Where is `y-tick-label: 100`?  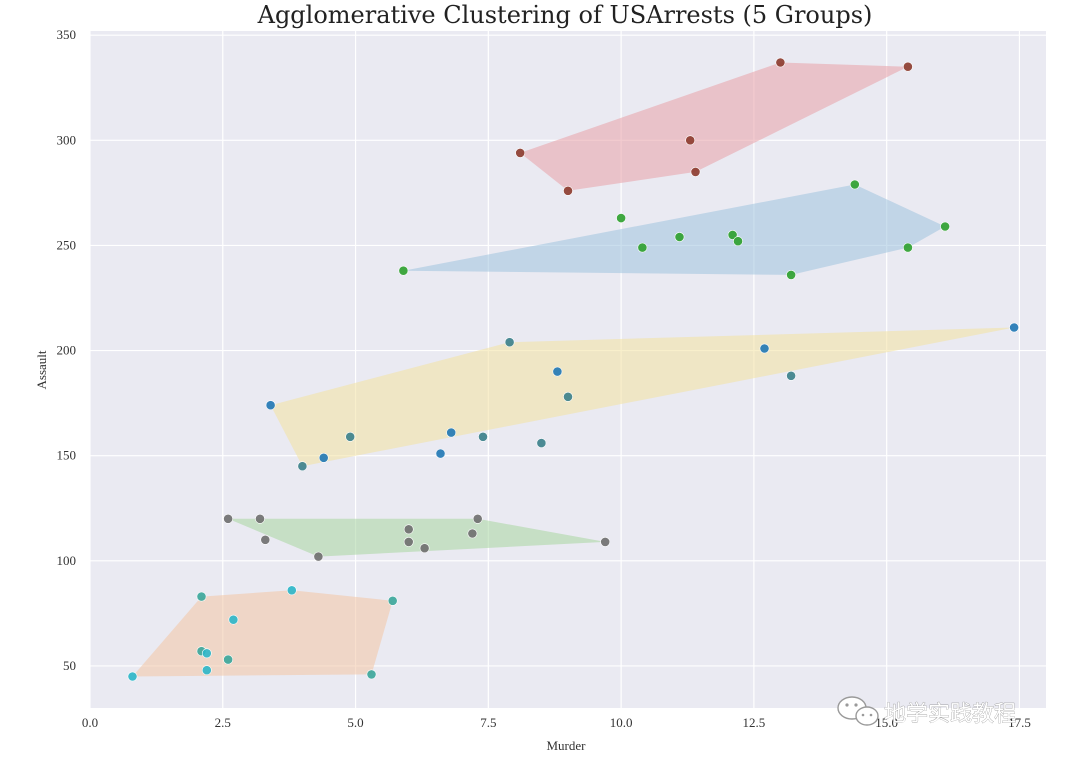
y-tick-label: 100 is located at coordinates (67, 560).